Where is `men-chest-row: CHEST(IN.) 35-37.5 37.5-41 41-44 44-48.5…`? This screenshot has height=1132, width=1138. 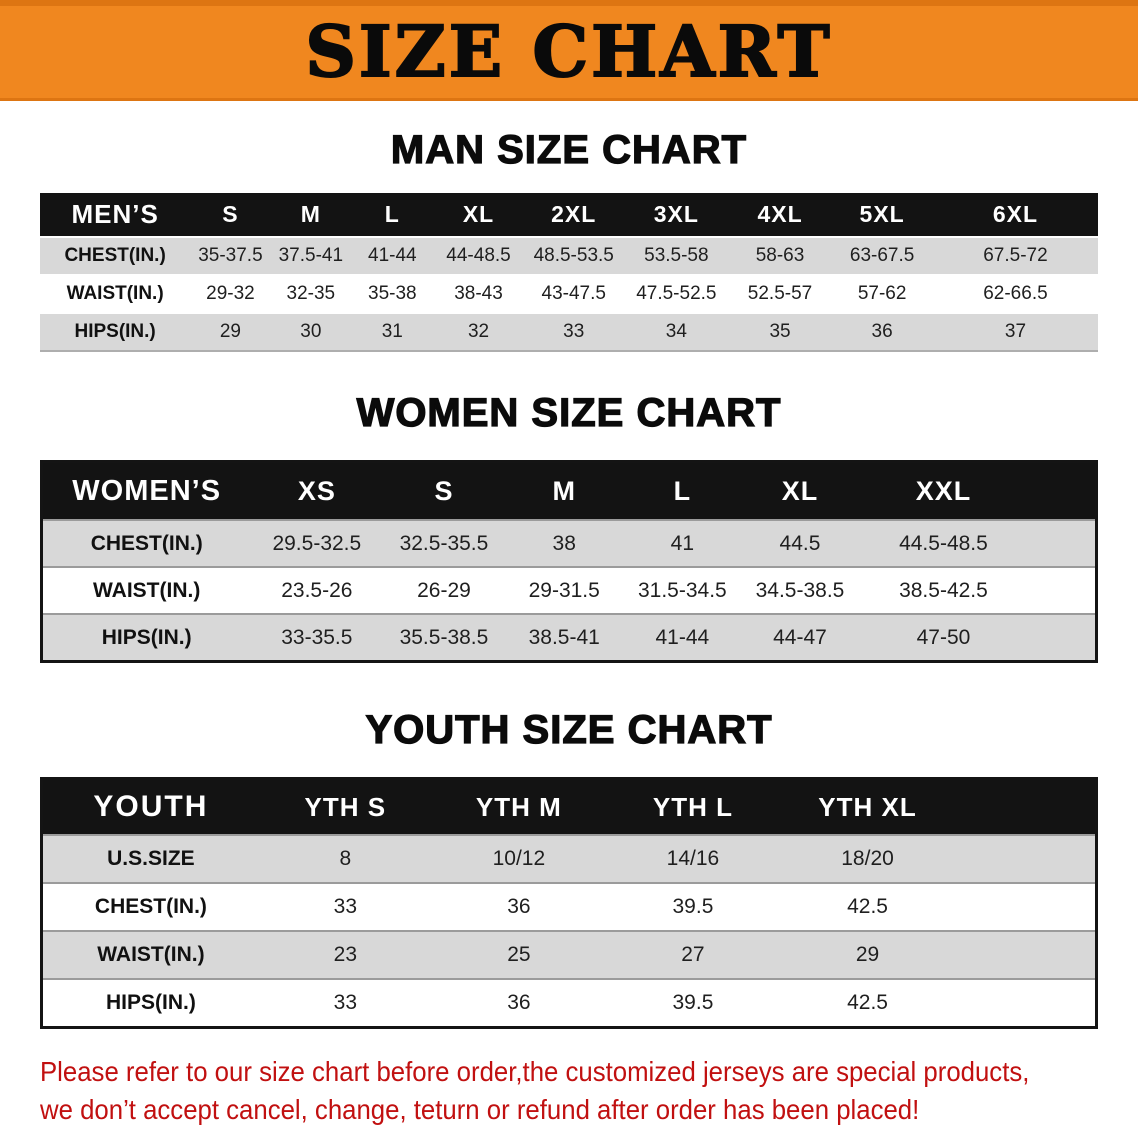
men-chest-row: CHEST(IN.) 35-37.5 37.5-41 41-44 44-48.5… is located at coordinates (569, 256).